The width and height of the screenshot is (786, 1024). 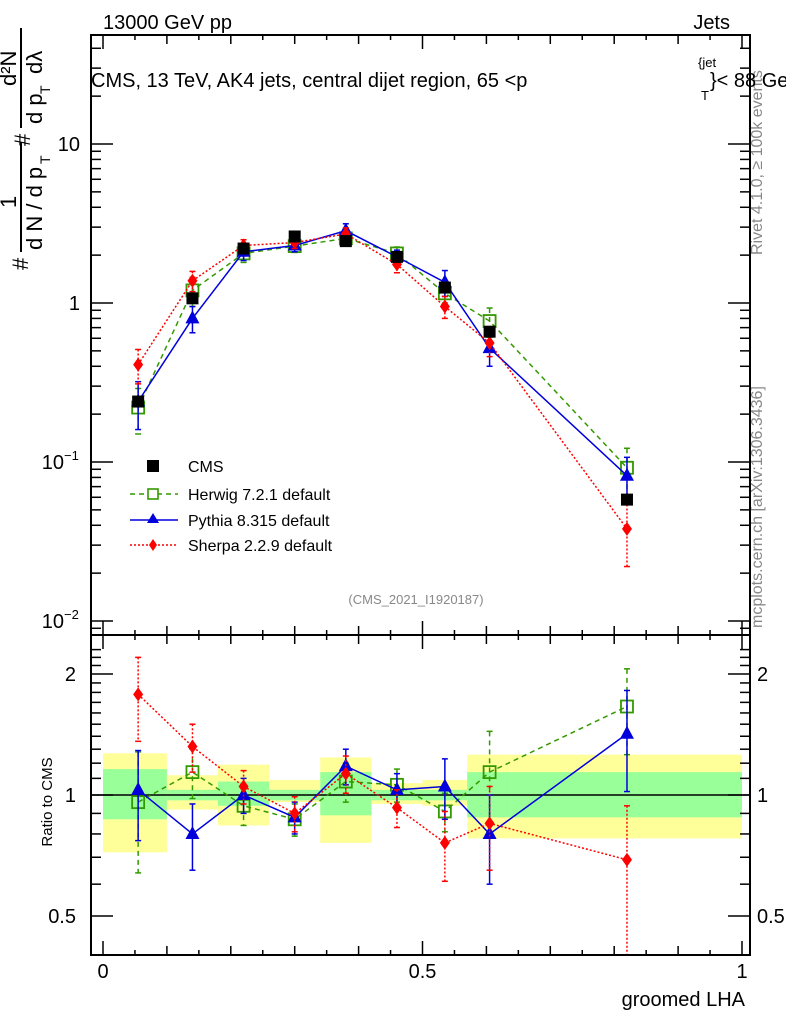 What do you see at coordinates (167, 23) in the screenshot?
I see `beam-label: 13000 GeV pp` at bounding box center [167, 23].